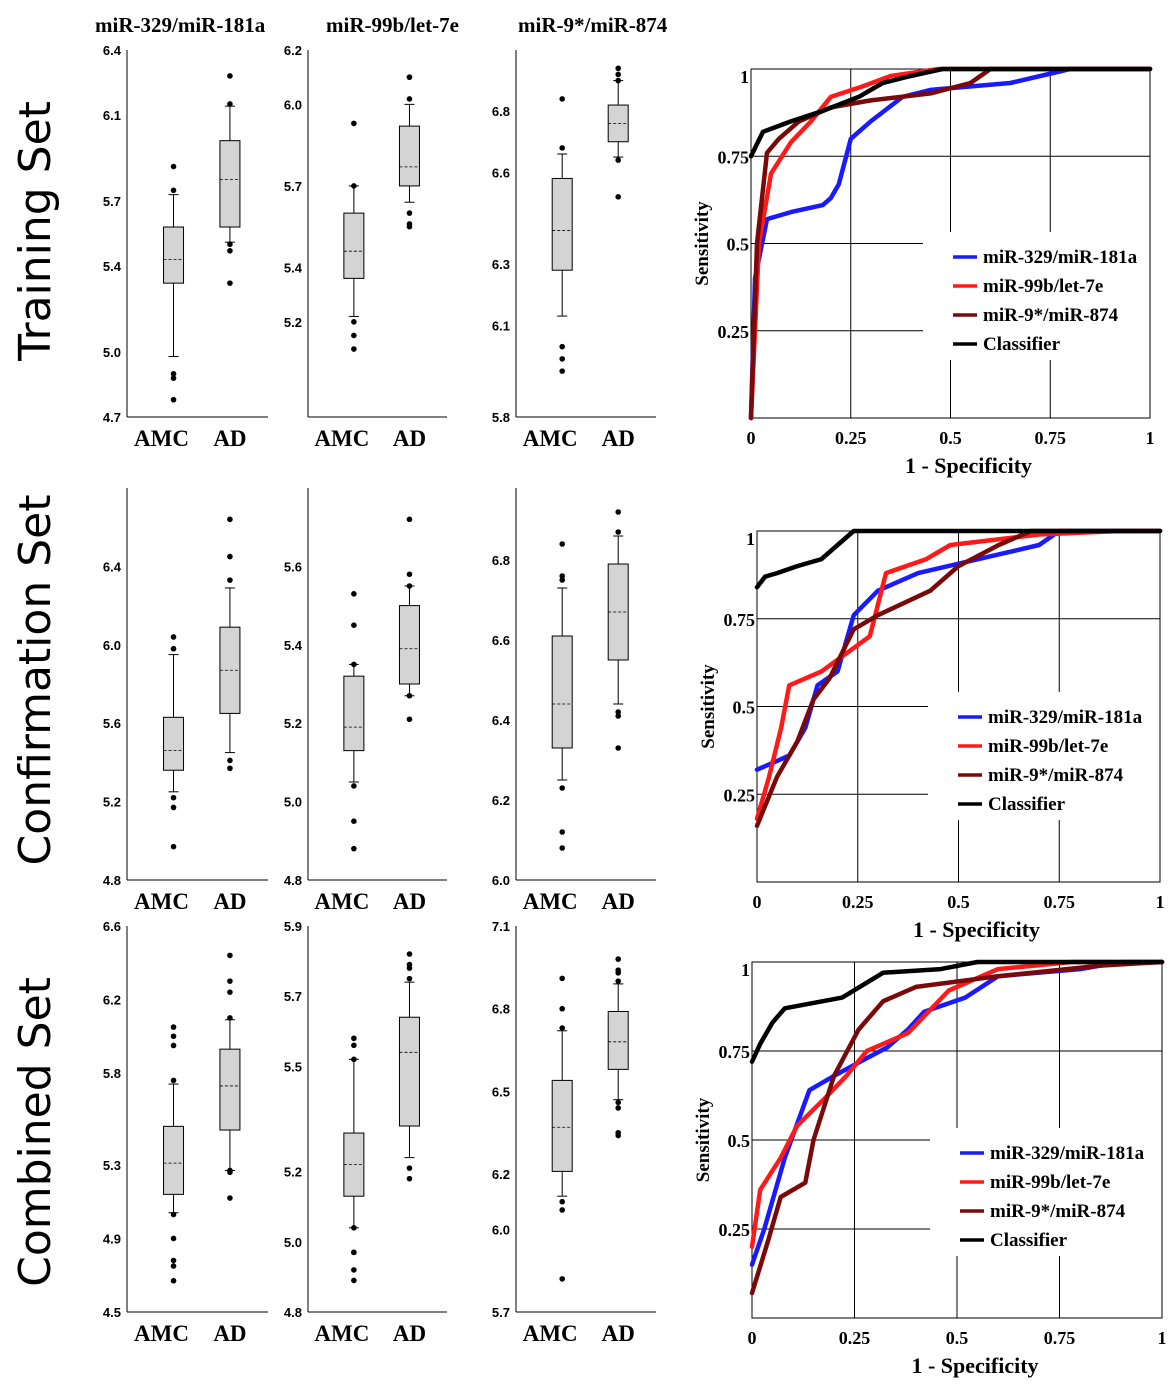 The width and height of the screenshot is (1175, 1384). Describe the element at coordinates (593, 25) in the screenshot. I see `column-title-3: miR-9*/miR-874` at that location.